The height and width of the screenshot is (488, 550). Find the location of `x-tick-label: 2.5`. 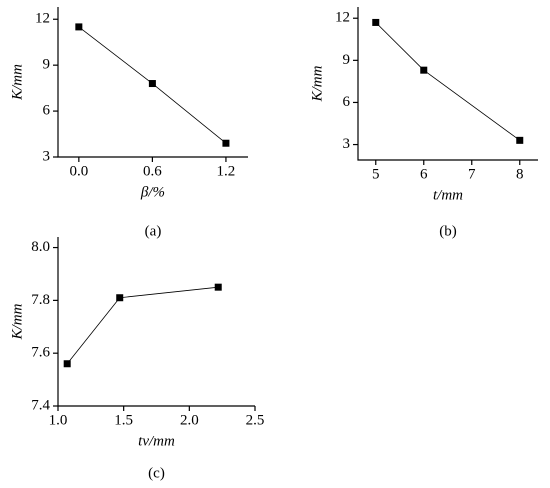

x-tick-label: 2.5 is located at coordinates (255, 420).